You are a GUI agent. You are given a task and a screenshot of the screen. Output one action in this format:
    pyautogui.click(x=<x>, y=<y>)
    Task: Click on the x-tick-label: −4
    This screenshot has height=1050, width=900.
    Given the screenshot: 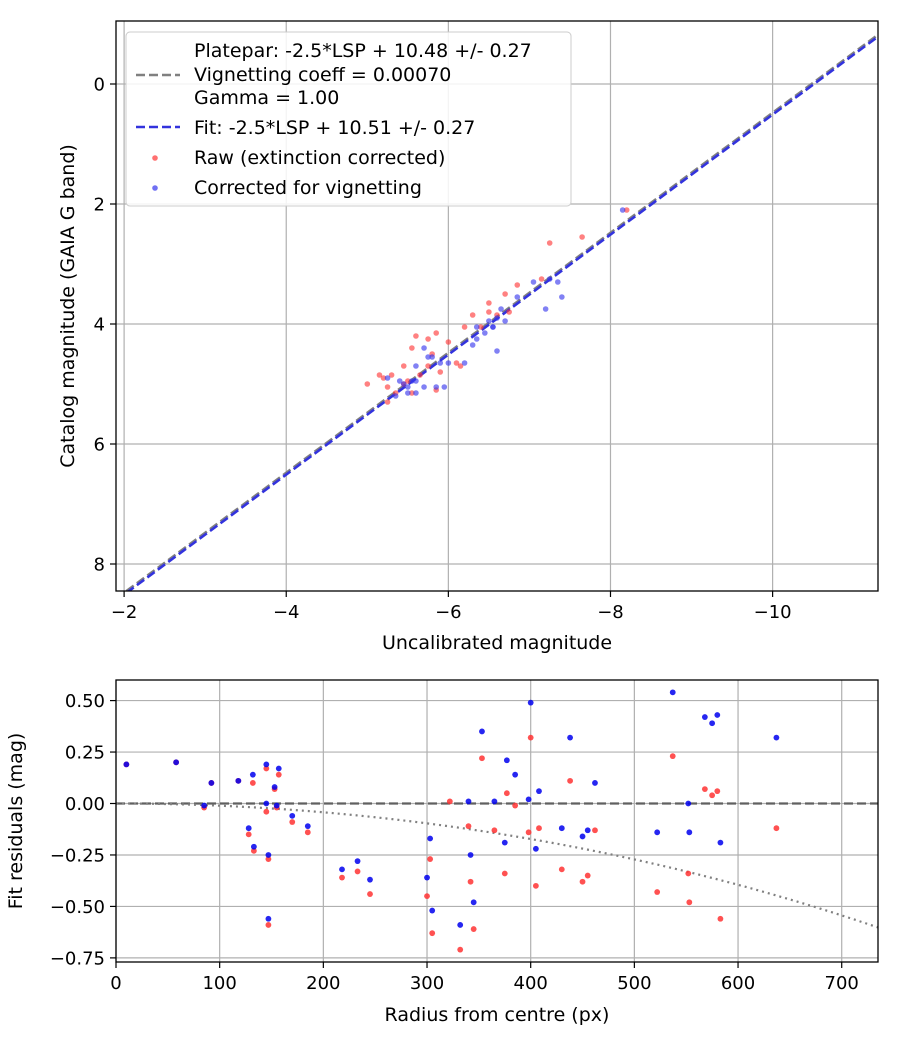 What is the action you would take?
    pyautogui.click(x=286, y=612)
    